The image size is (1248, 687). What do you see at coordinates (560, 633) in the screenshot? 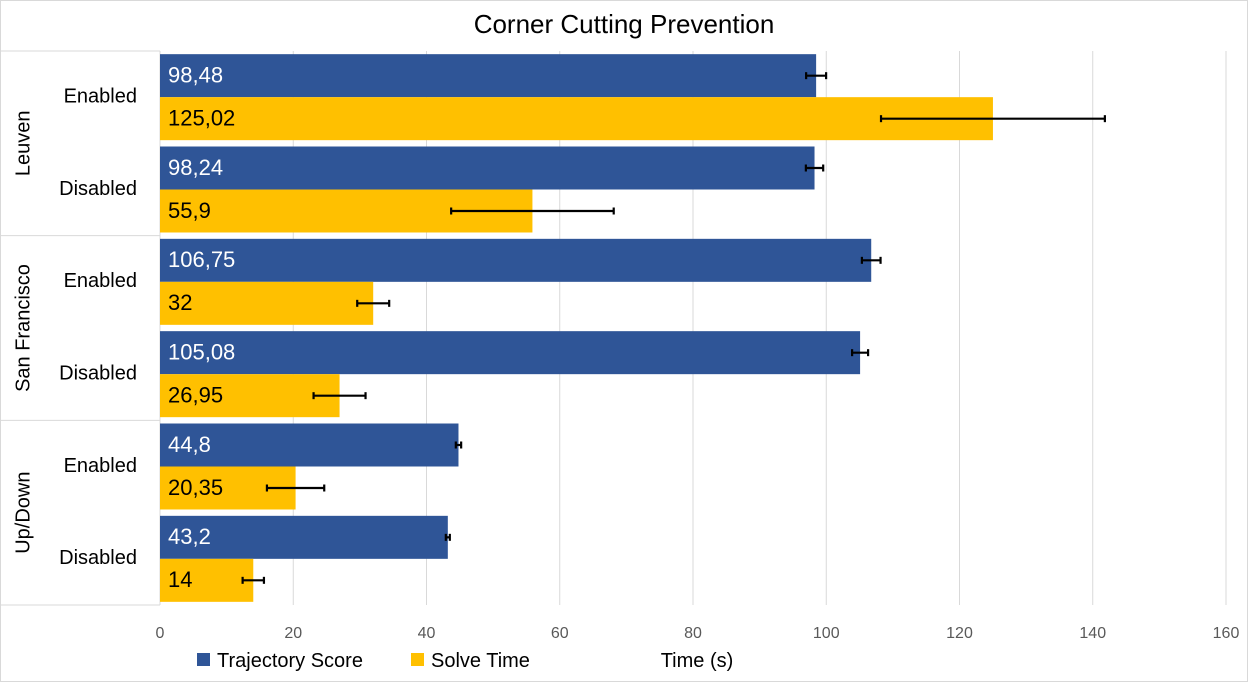
I see `x-tick-label: 60` at bounding box center [560, 633].